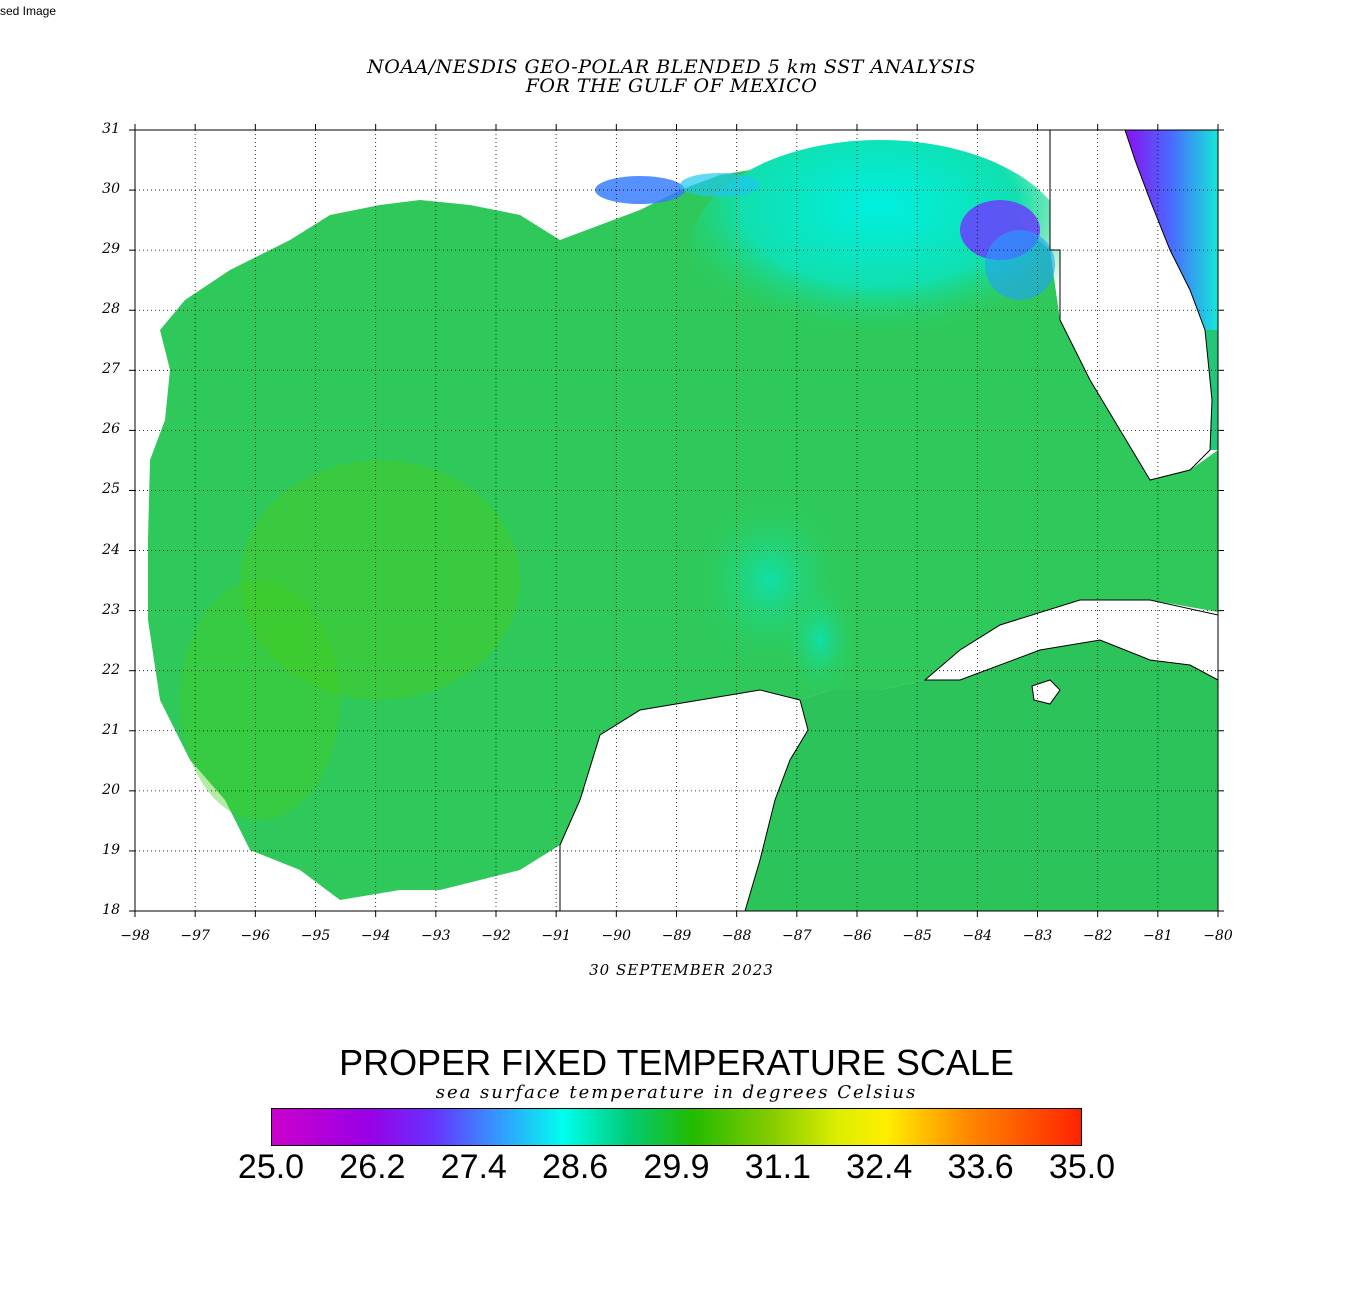  Describe the element at coordinates (676, 1062) in the screenshot. I see `scale-title: PROPER FIXED TEMPERATURE SCALE` at that location.